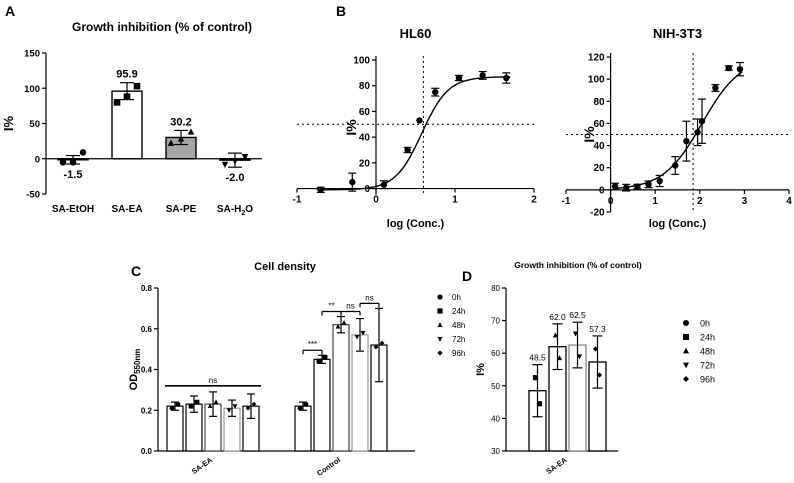 The height and width of the screenshot is (483, 794). What do you see at coordinates (285, 267) in the screenshot?
I see `chart-title: Cell density` at bounding box center [285, 267].